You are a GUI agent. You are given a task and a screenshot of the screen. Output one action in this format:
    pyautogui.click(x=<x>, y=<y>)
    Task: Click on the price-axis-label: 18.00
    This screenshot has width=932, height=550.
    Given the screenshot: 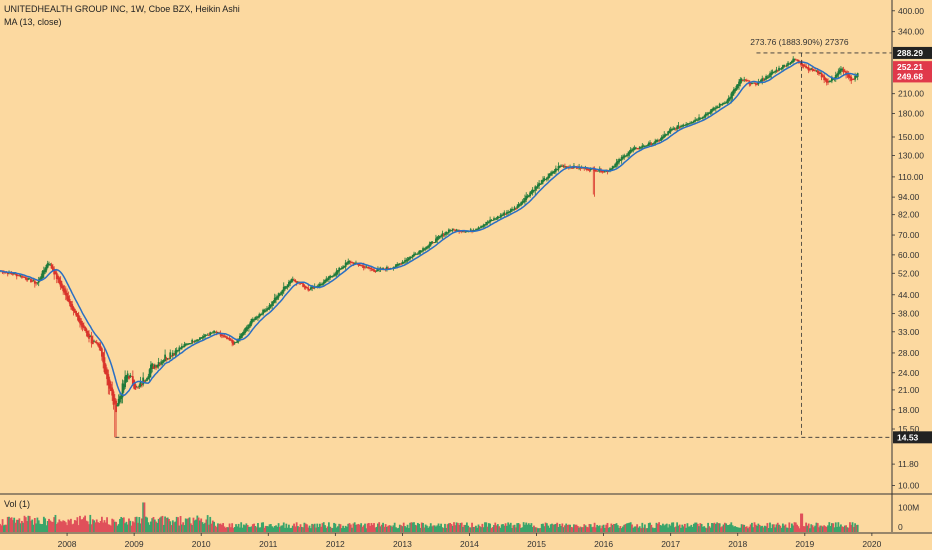 What is the action you would take?
    pyautogui.click(x=909, y=410)
    